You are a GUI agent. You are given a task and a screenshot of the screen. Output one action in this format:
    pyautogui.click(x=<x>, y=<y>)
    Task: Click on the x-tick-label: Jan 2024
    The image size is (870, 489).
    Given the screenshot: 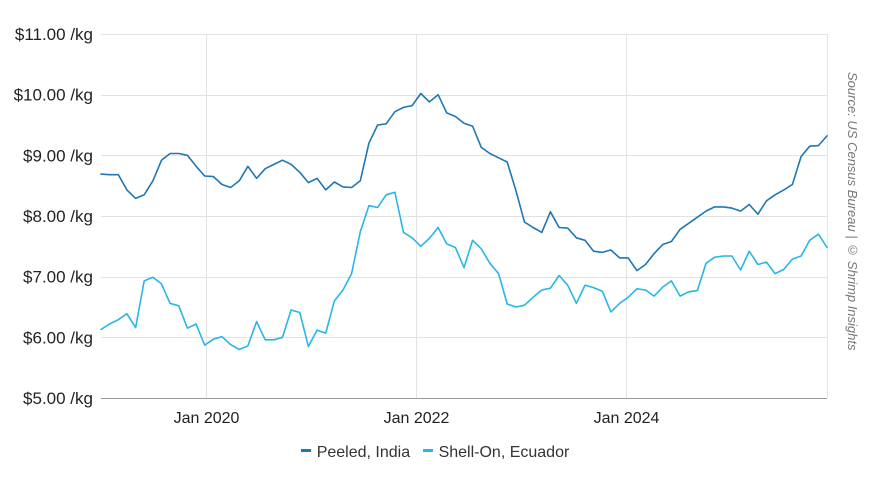 What is the action you would take?
    pyautogui.click(x=627, y=418)
    